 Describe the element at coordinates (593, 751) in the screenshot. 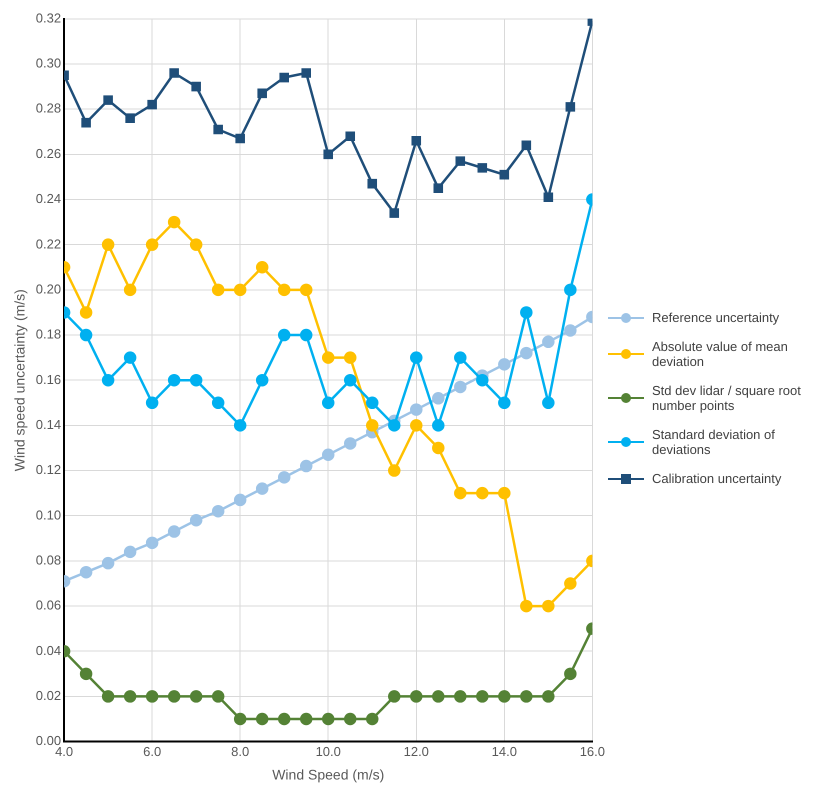

I see `x-tick-label: 16.0` at that location.